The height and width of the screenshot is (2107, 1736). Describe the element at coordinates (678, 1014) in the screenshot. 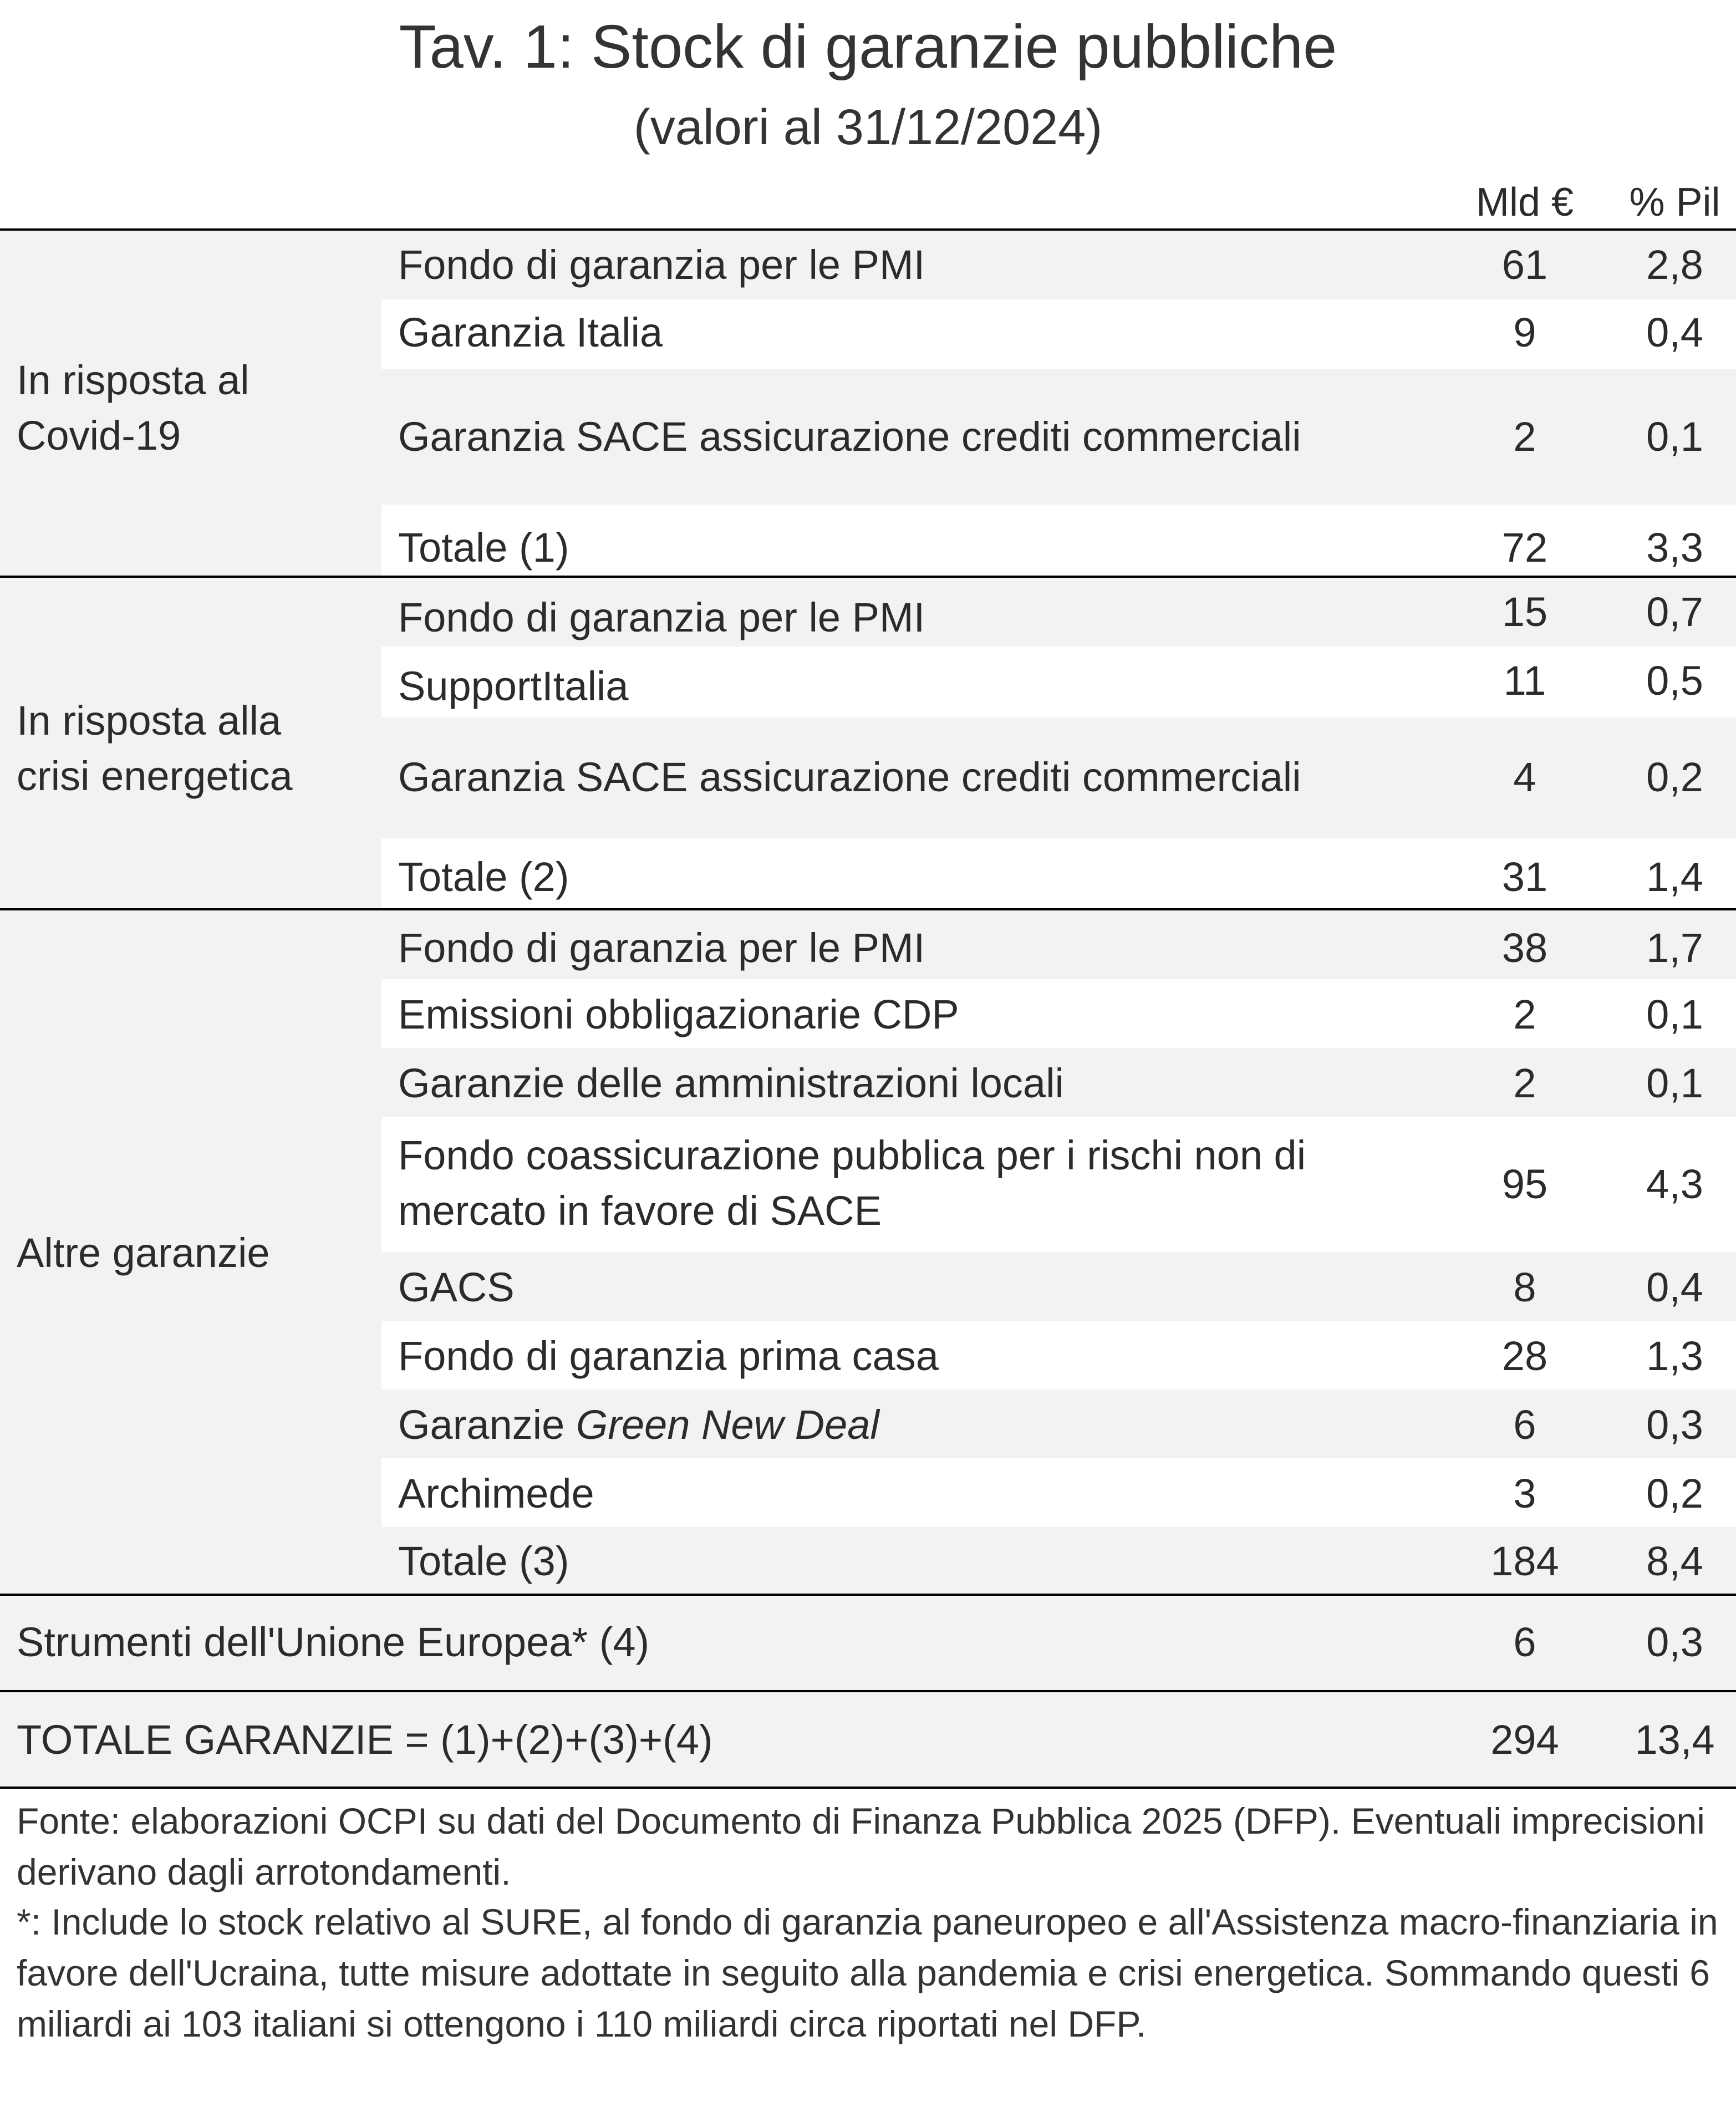

I see `row-label: Emissioni obbligazionarie CDP` at that location.